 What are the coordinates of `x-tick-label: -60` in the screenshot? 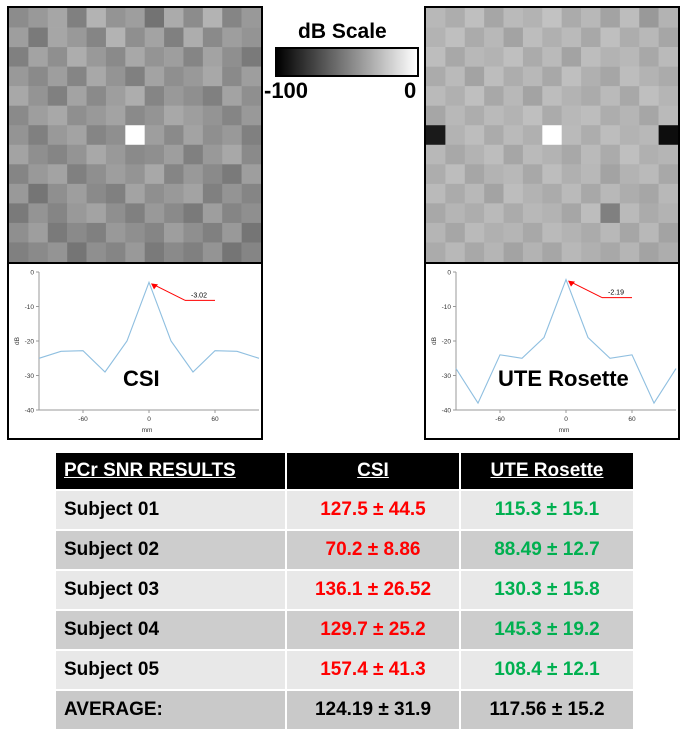 It's located at (83, 419).